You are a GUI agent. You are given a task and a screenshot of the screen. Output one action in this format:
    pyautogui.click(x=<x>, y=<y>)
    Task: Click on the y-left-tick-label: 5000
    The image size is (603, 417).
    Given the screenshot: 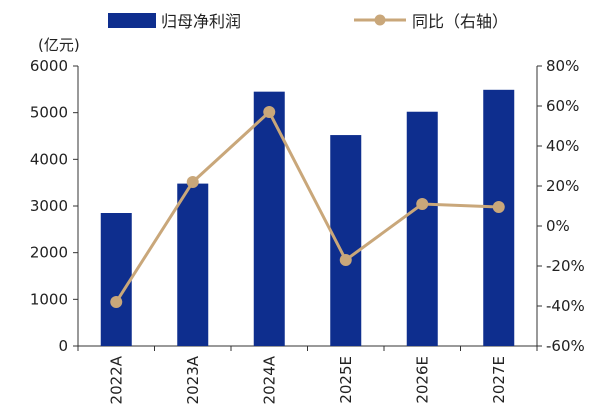 What is the action you would take?
    pyautogui.click(x=49, y=113)
    